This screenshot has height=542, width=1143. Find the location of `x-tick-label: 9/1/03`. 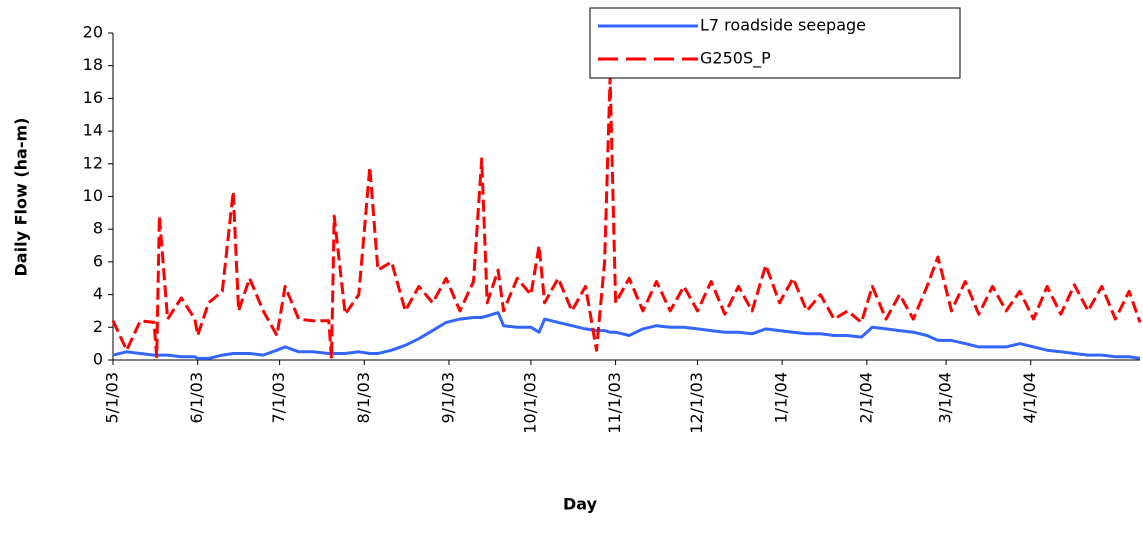

x-tick-label: 9/1/03 is located at coordinates (447, 398).